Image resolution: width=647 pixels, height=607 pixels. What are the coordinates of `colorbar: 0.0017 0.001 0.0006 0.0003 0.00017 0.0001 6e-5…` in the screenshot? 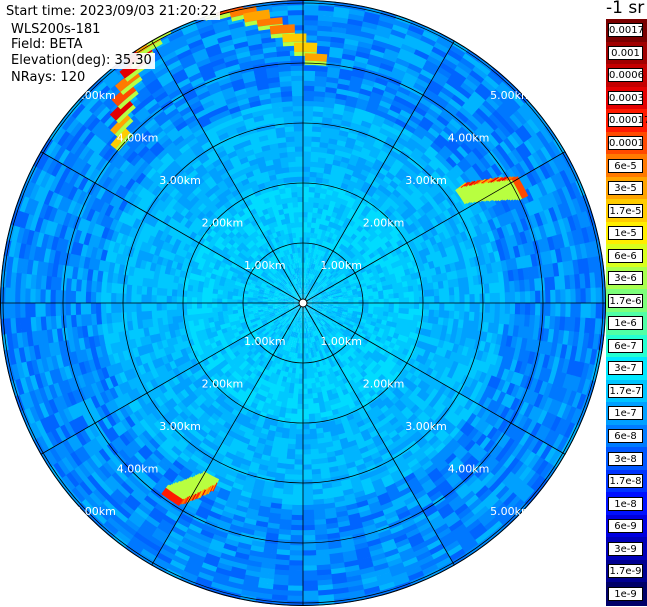 It's located at (626, 312).